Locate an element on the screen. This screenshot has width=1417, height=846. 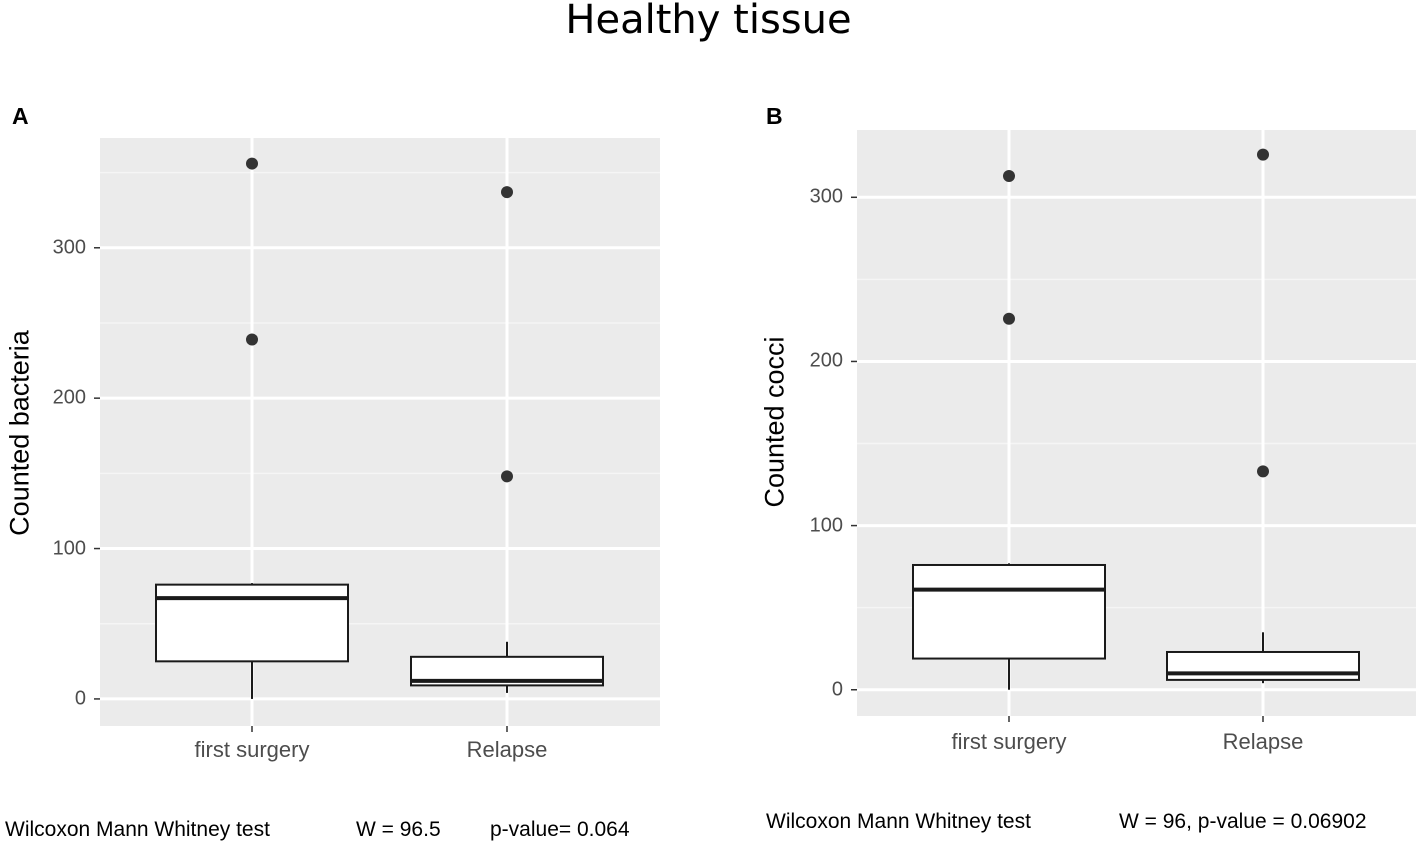
panel-a-y-tick-label: 200 is located at coordinates (69, 397).